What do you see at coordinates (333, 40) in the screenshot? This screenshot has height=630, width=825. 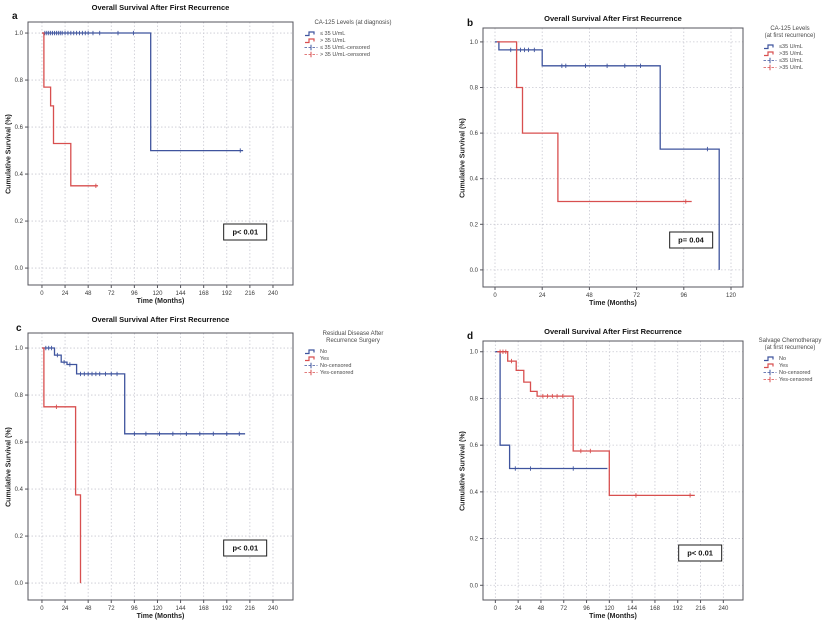 I see `legend-entry-label: > 35 U/mL` at bounding box center [333, 40].